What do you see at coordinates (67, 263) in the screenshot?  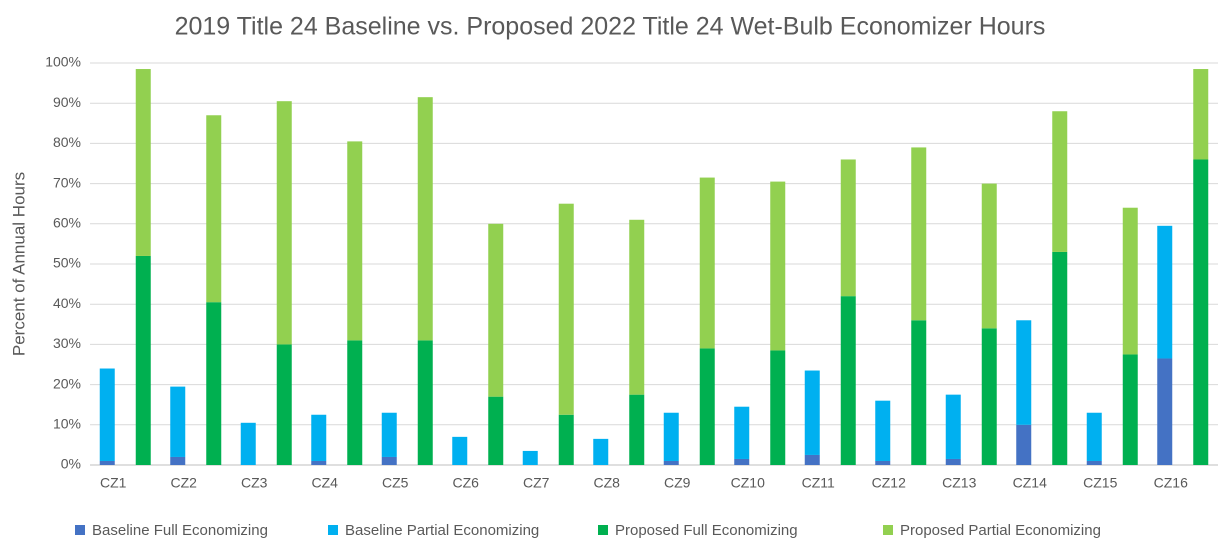 I see `y-tick-label: 50%` at bounding box center [67, 263].